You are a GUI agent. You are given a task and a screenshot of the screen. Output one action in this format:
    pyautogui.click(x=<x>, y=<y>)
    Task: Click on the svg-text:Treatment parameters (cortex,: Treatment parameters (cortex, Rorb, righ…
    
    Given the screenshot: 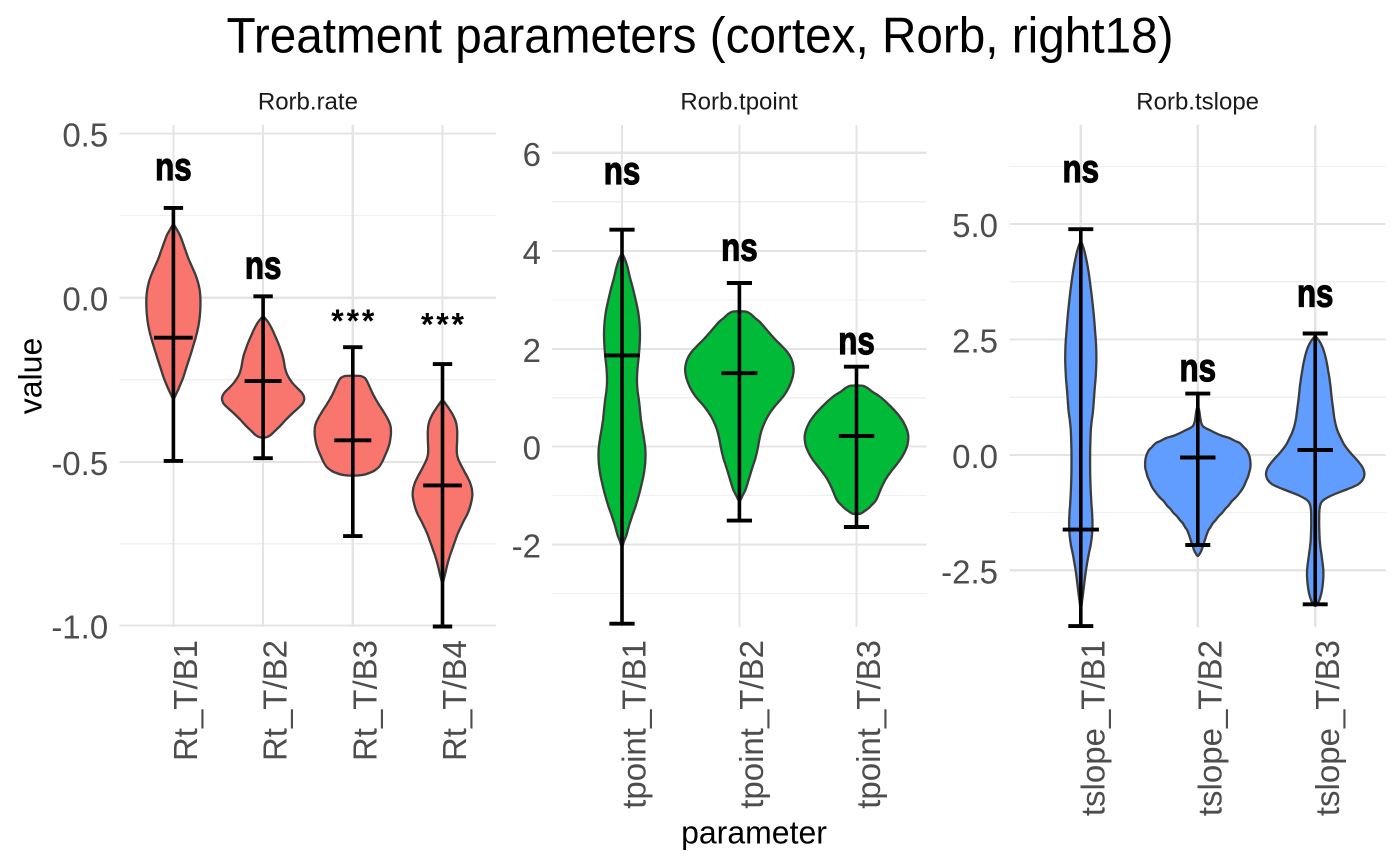 What is the action you would take?
    pyautogui.click(x=700, y=36)
    